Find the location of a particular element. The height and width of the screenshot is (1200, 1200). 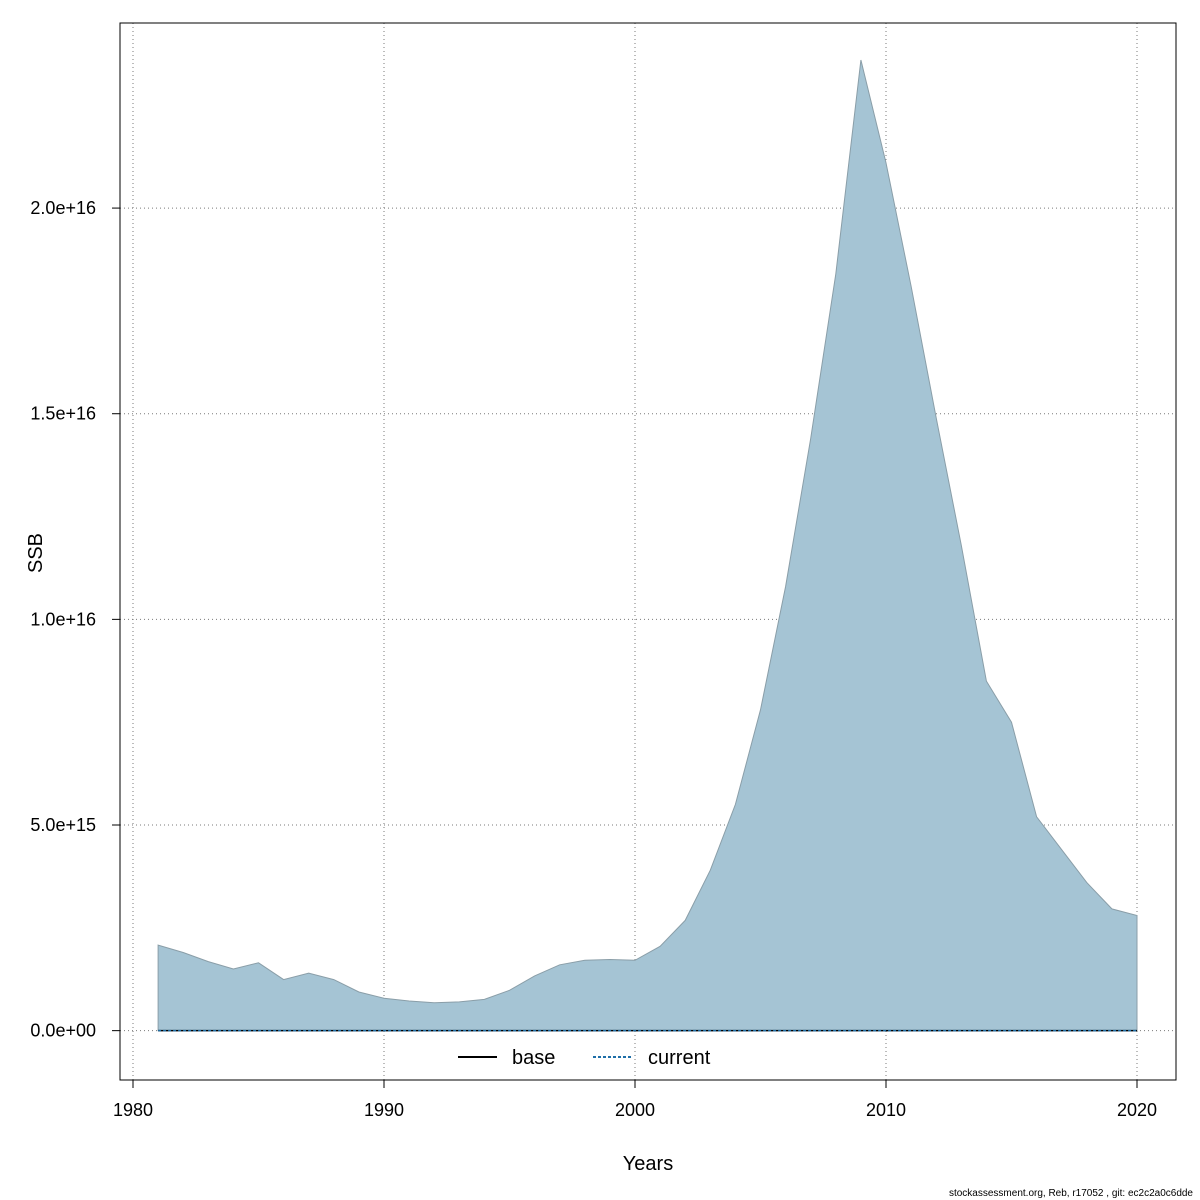

y-tick-label: 0.0e+00 is located at coordinates (63, 1031).